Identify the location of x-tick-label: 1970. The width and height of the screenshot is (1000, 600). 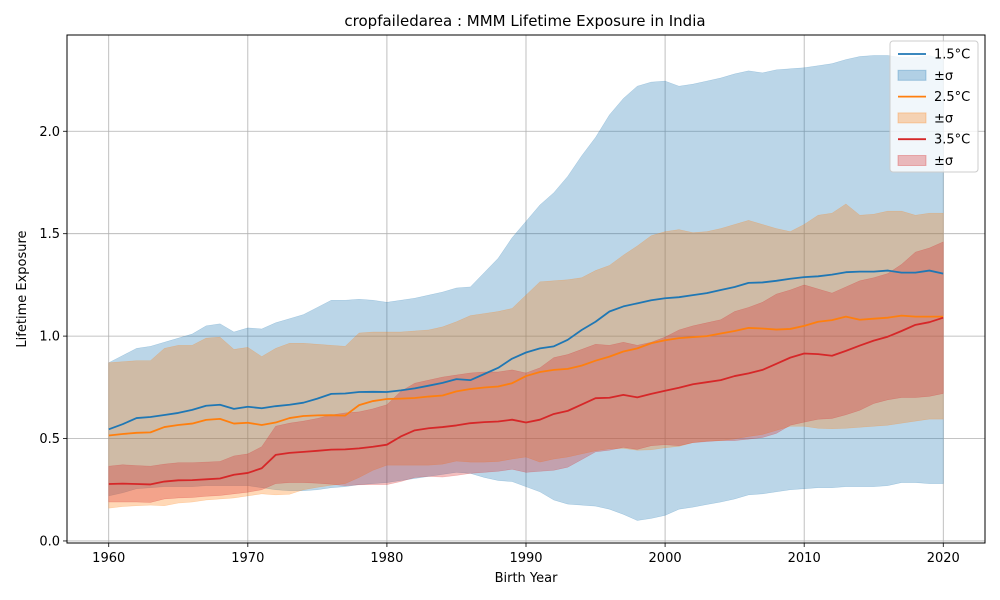
(247, 558).